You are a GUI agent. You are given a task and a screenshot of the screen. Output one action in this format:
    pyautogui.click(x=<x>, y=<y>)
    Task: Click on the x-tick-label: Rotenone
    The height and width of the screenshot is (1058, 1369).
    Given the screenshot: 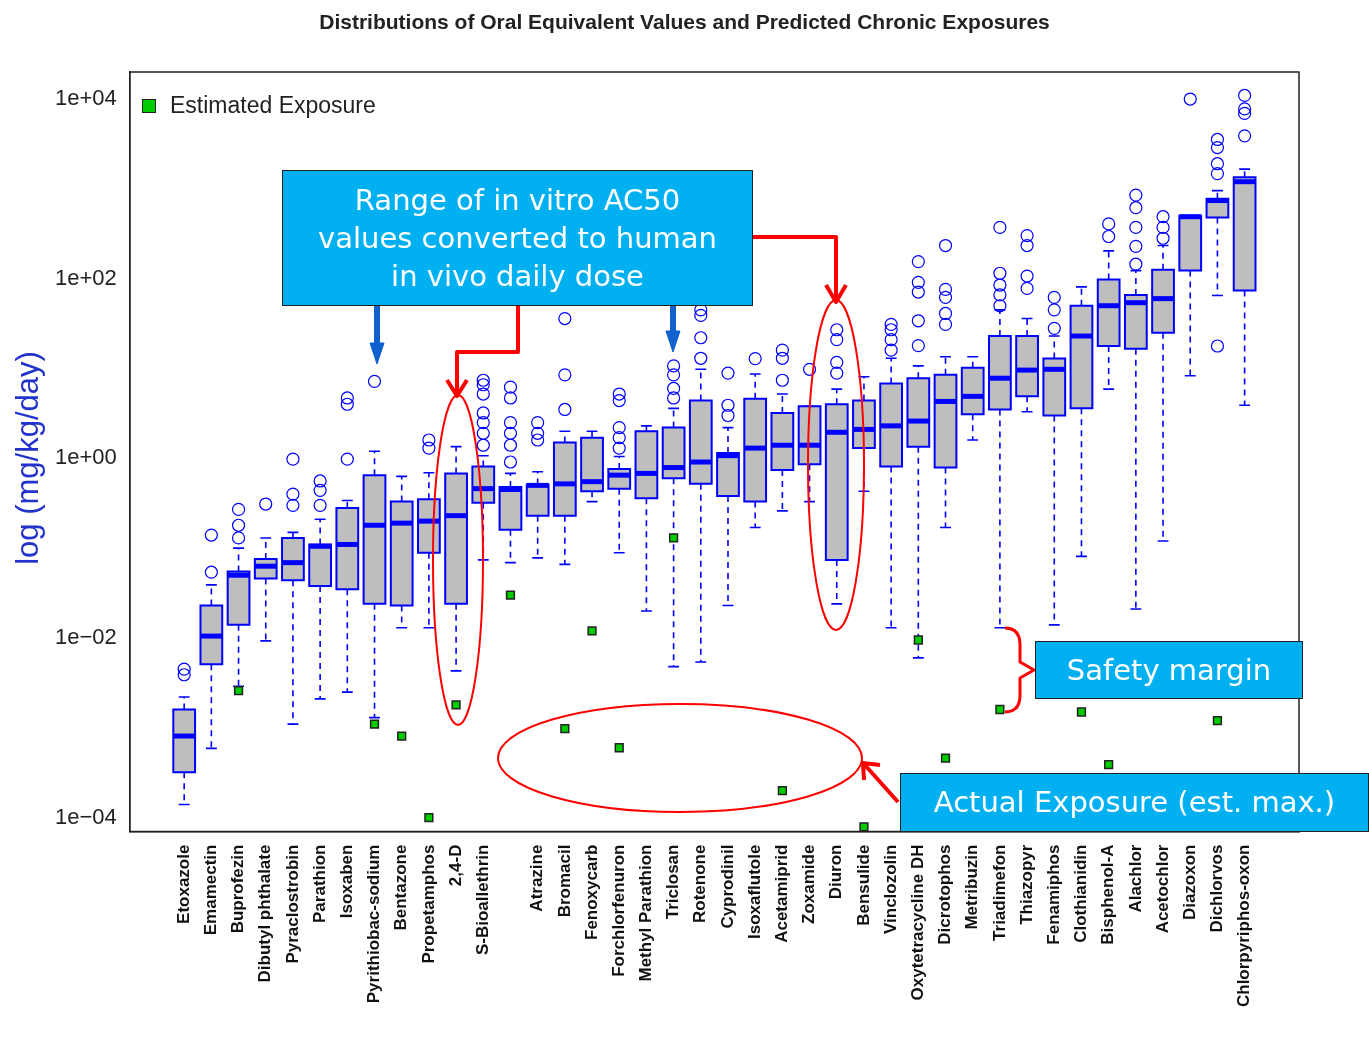 What is the action you would take?
    pyautogui.click(x=700, y=883)
    